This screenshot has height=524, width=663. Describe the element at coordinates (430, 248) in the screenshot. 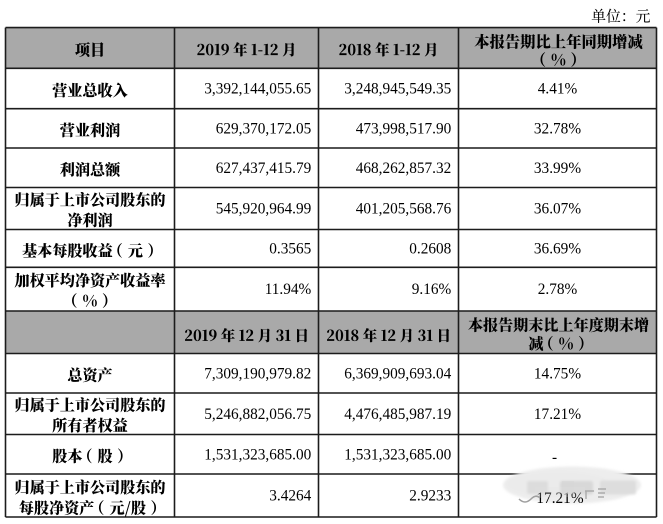

I see `svg-text: 0.2608` at that location.